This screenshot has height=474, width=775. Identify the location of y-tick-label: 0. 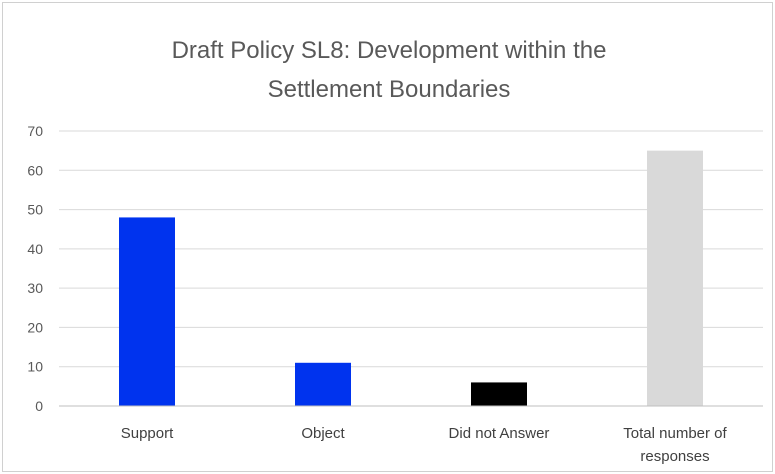
(39, 406).